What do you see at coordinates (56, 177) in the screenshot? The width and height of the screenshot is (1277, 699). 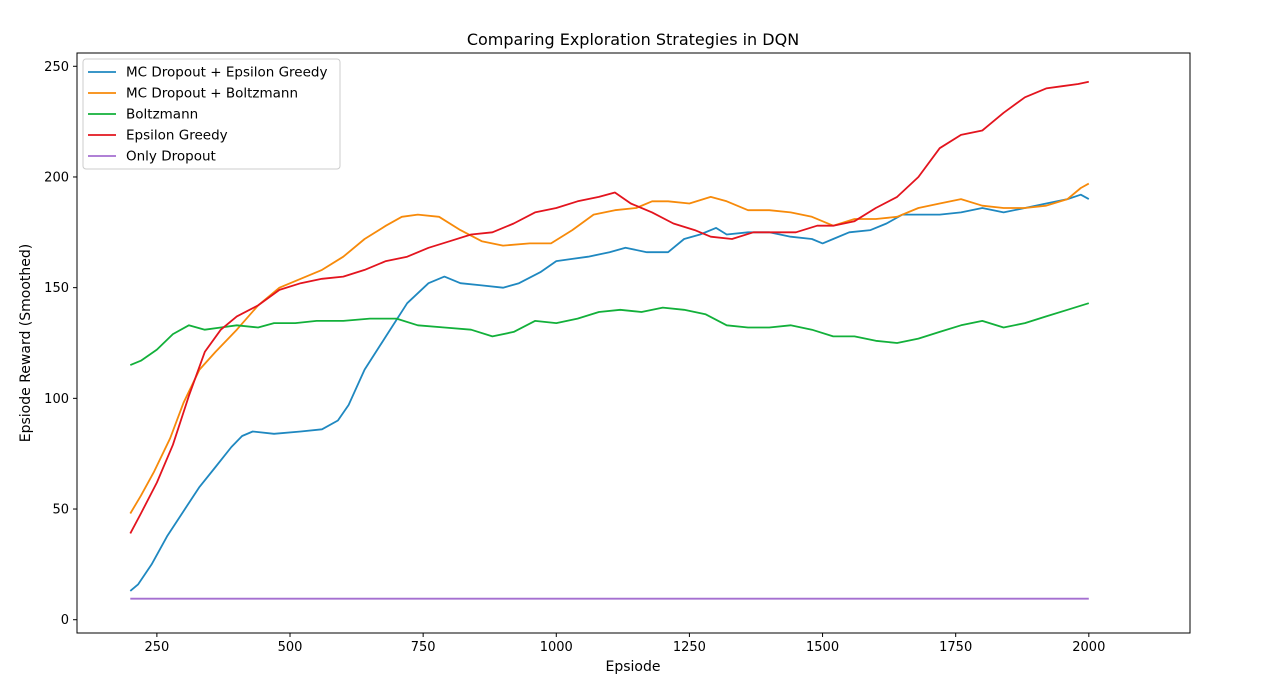 I see `y-tick-label-4: 200` at bounding box center [56, 177].